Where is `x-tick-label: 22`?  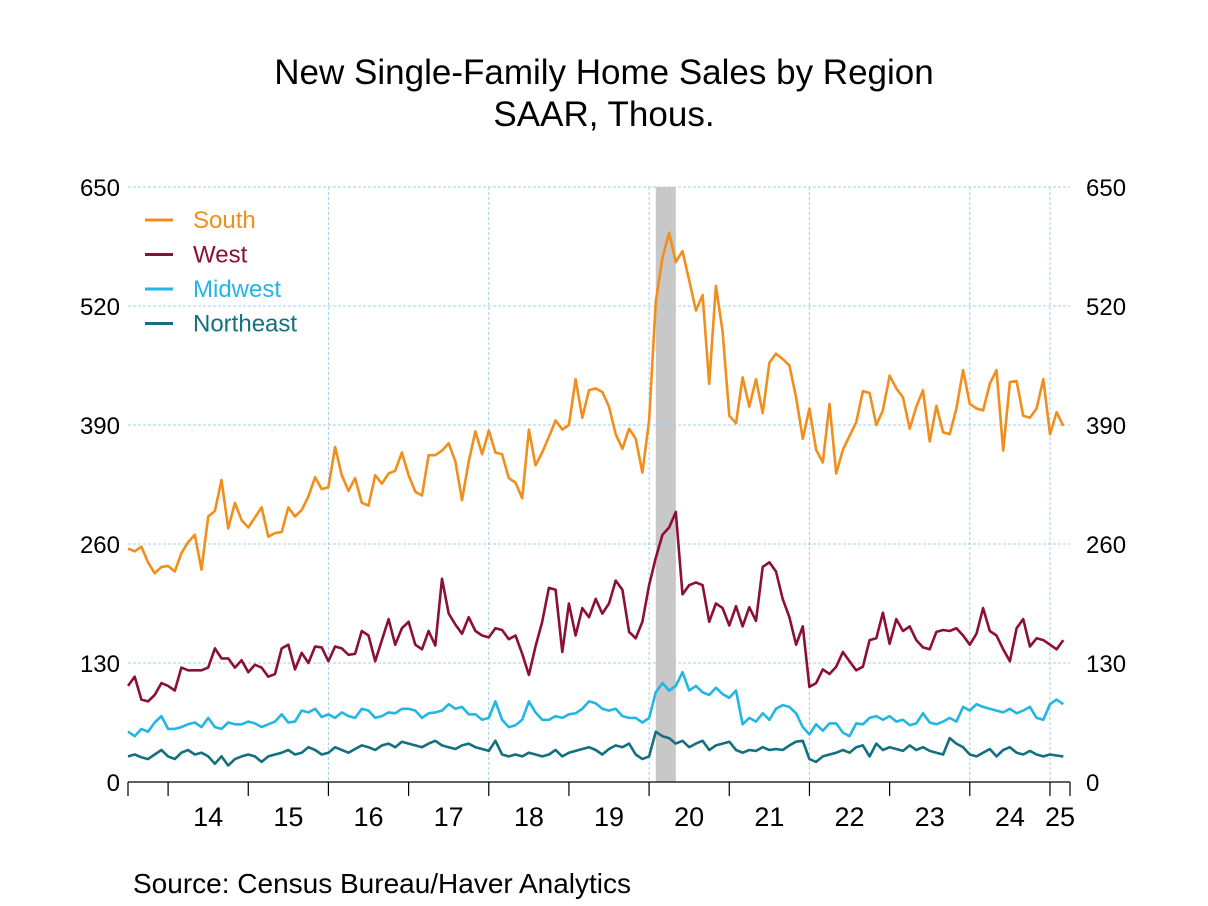 x-tick-label: 22 is located at coordinates (850, 817).